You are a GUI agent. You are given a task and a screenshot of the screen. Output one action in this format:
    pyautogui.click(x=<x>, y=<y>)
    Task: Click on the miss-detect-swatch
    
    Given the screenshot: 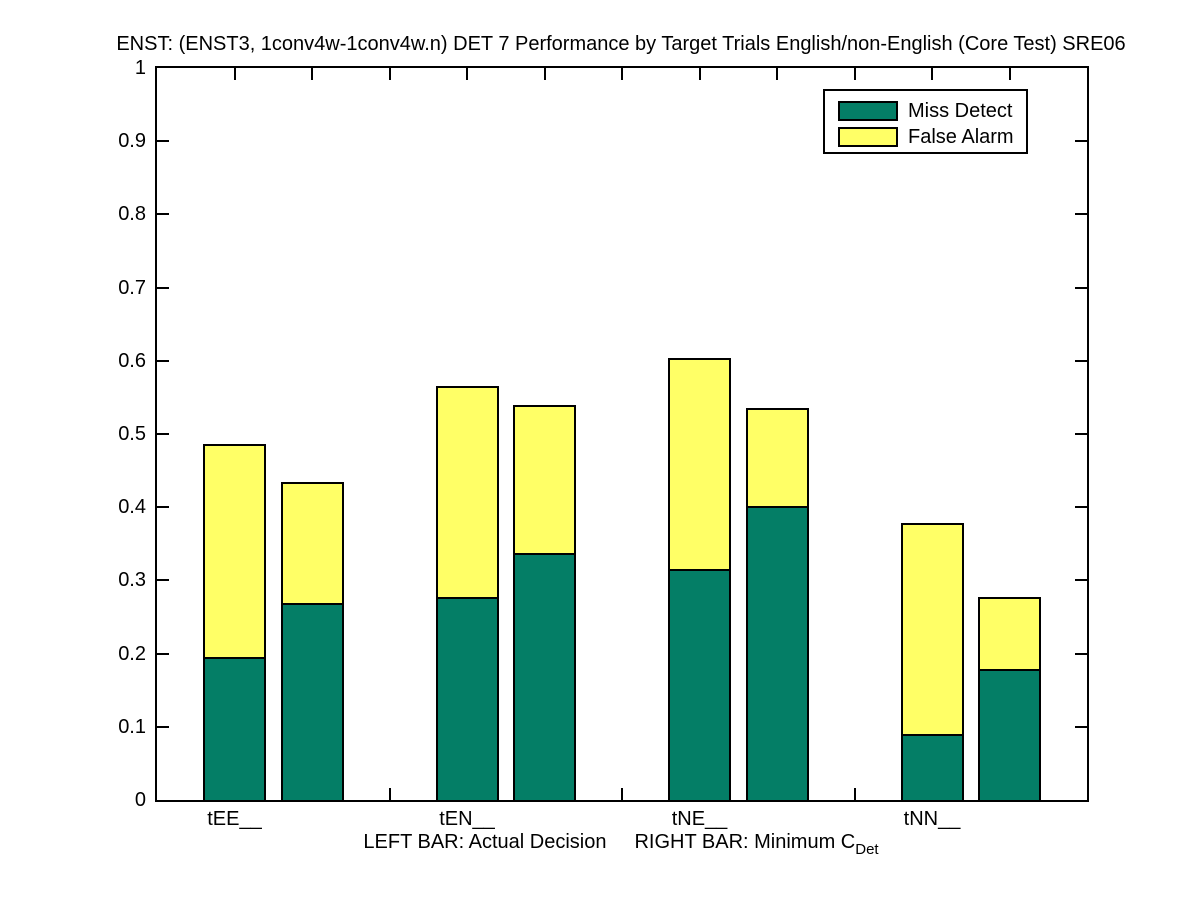 What is the action you would take?
    pyautogui.click(x=868, y=111)
    